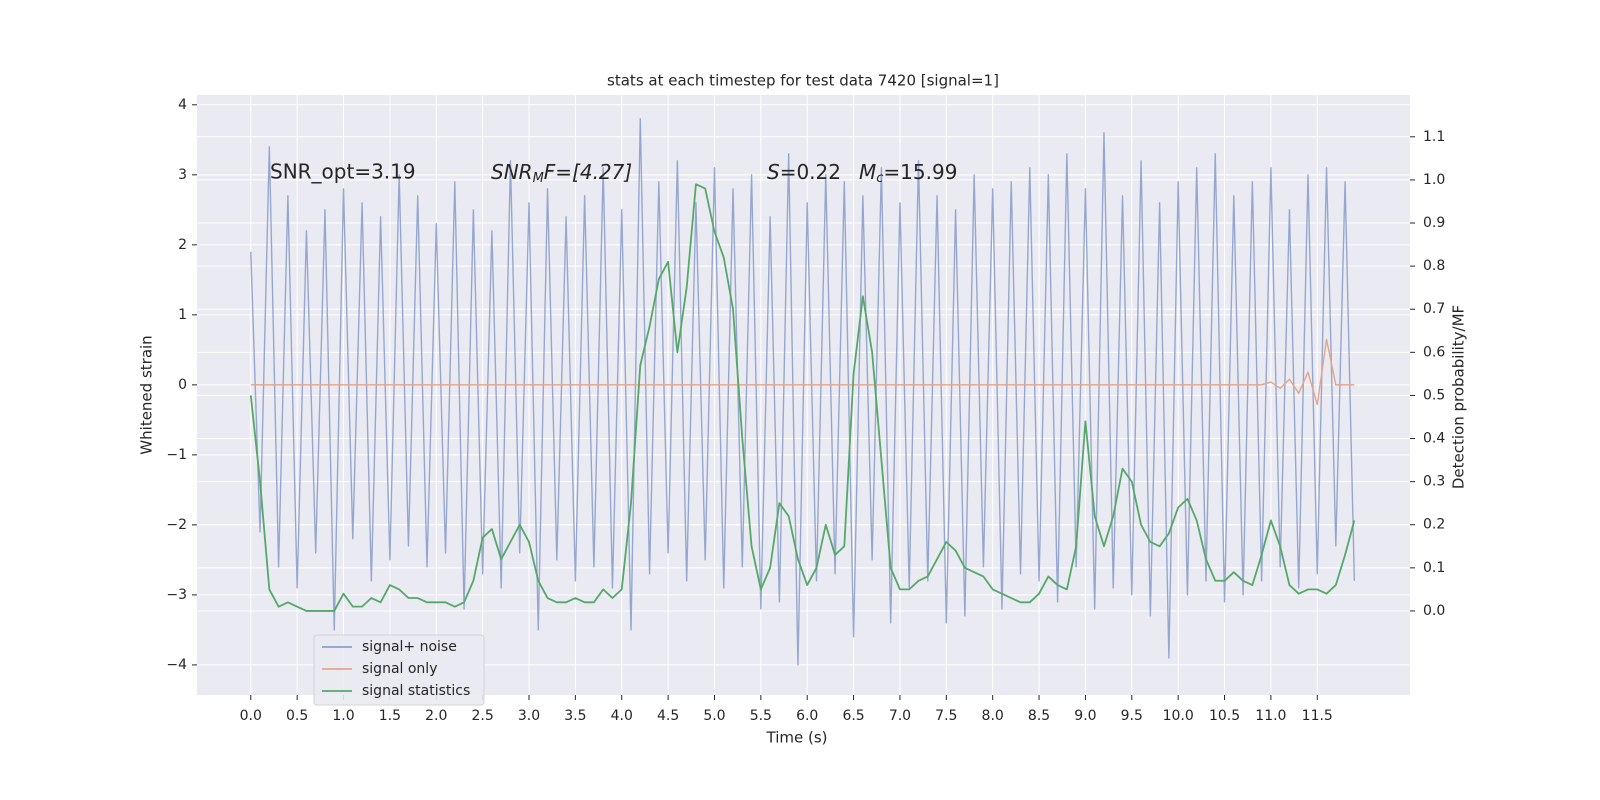 The height and width of the screenshot is (800, 1600). What do you see at coordinates (182, 385) in the screenshot?
I see `y-tick-label: 0` at bounding box center [182, 385].